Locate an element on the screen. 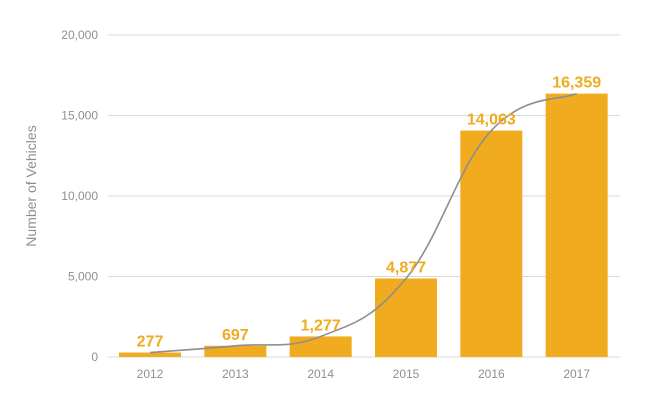  y-axis-ticks: 0 5,000 10,000 15,000 20,000 is located at coordinates (79, 196).